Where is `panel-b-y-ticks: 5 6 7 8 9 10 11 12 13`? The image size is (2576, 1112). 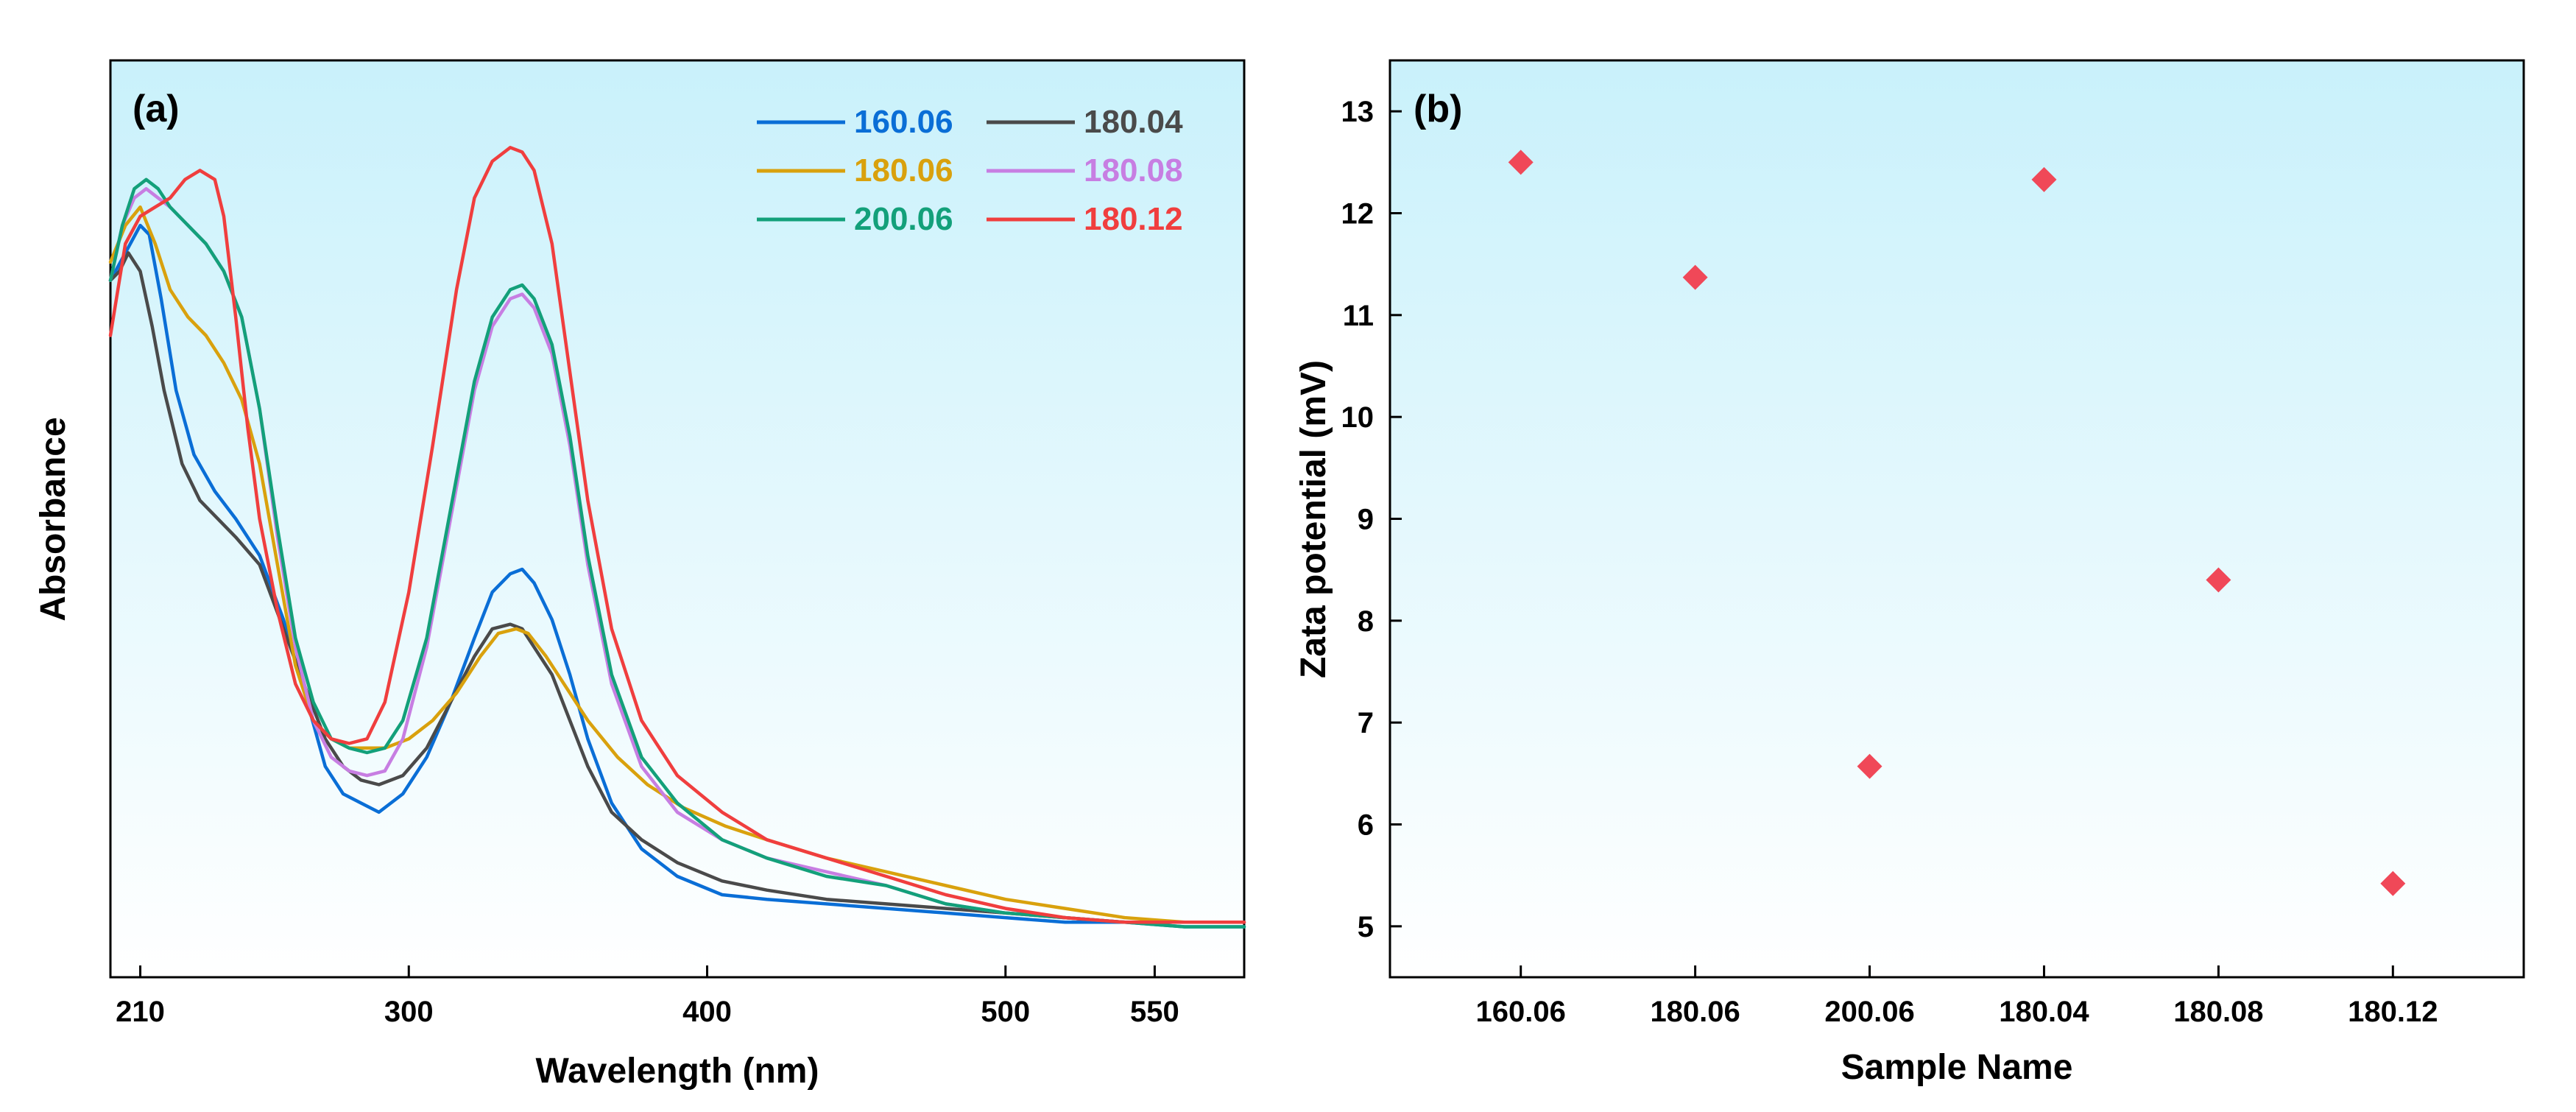
panel-b-y-ticks: 5 6 7 8 9 10 11 12 13 is located at coordinates (1371, 519).